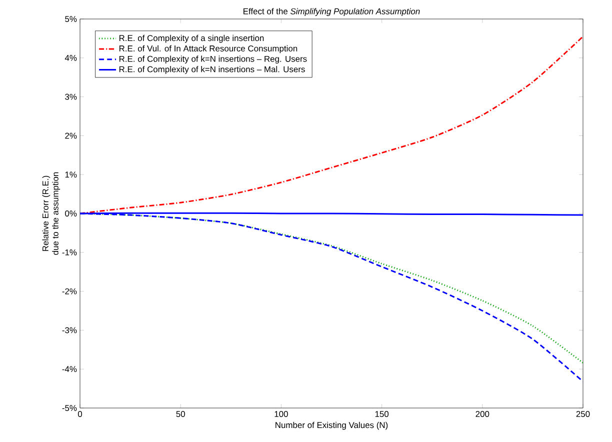 The width and height of the screenshot is (612, 442). I want to click on y-tick-label: 1%, so click(71, 175).